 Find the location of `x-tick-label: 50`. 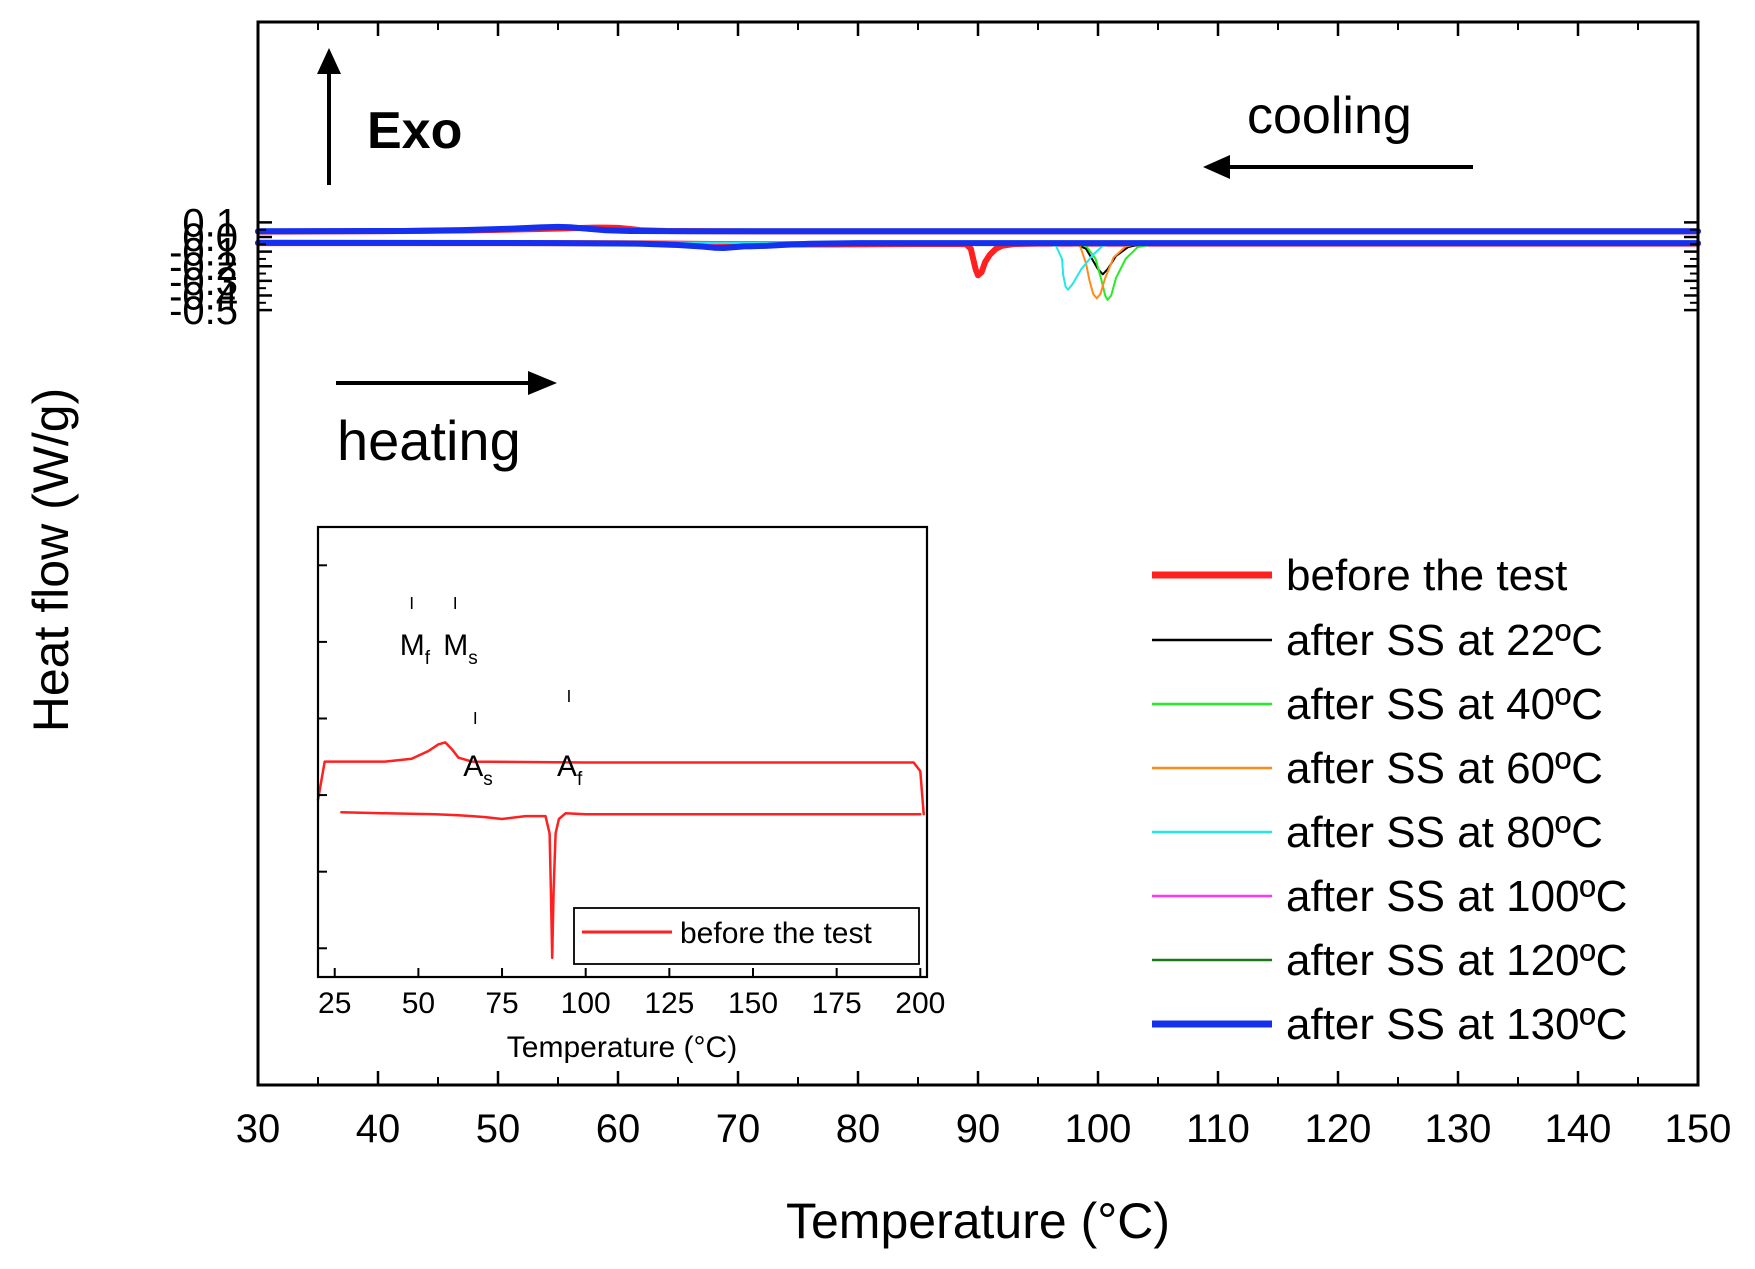

x-tick-label: 50 is located at coordinates (498, 1129).